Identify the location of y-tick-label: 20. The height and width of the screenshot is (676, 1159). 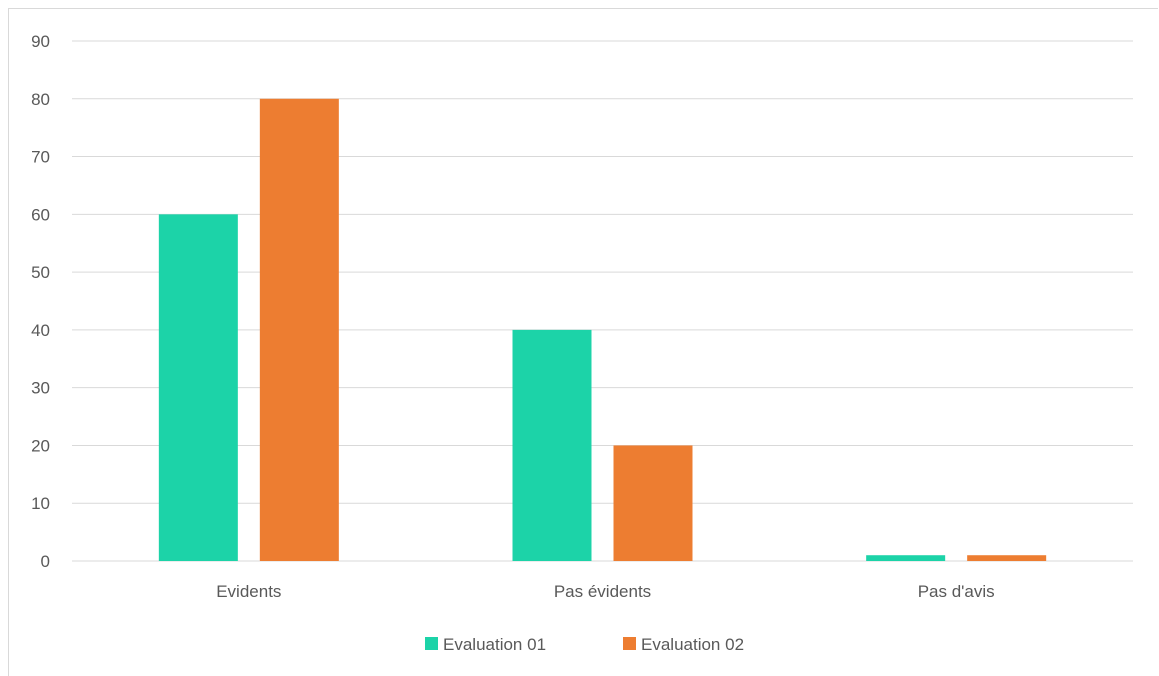
(40, 445).